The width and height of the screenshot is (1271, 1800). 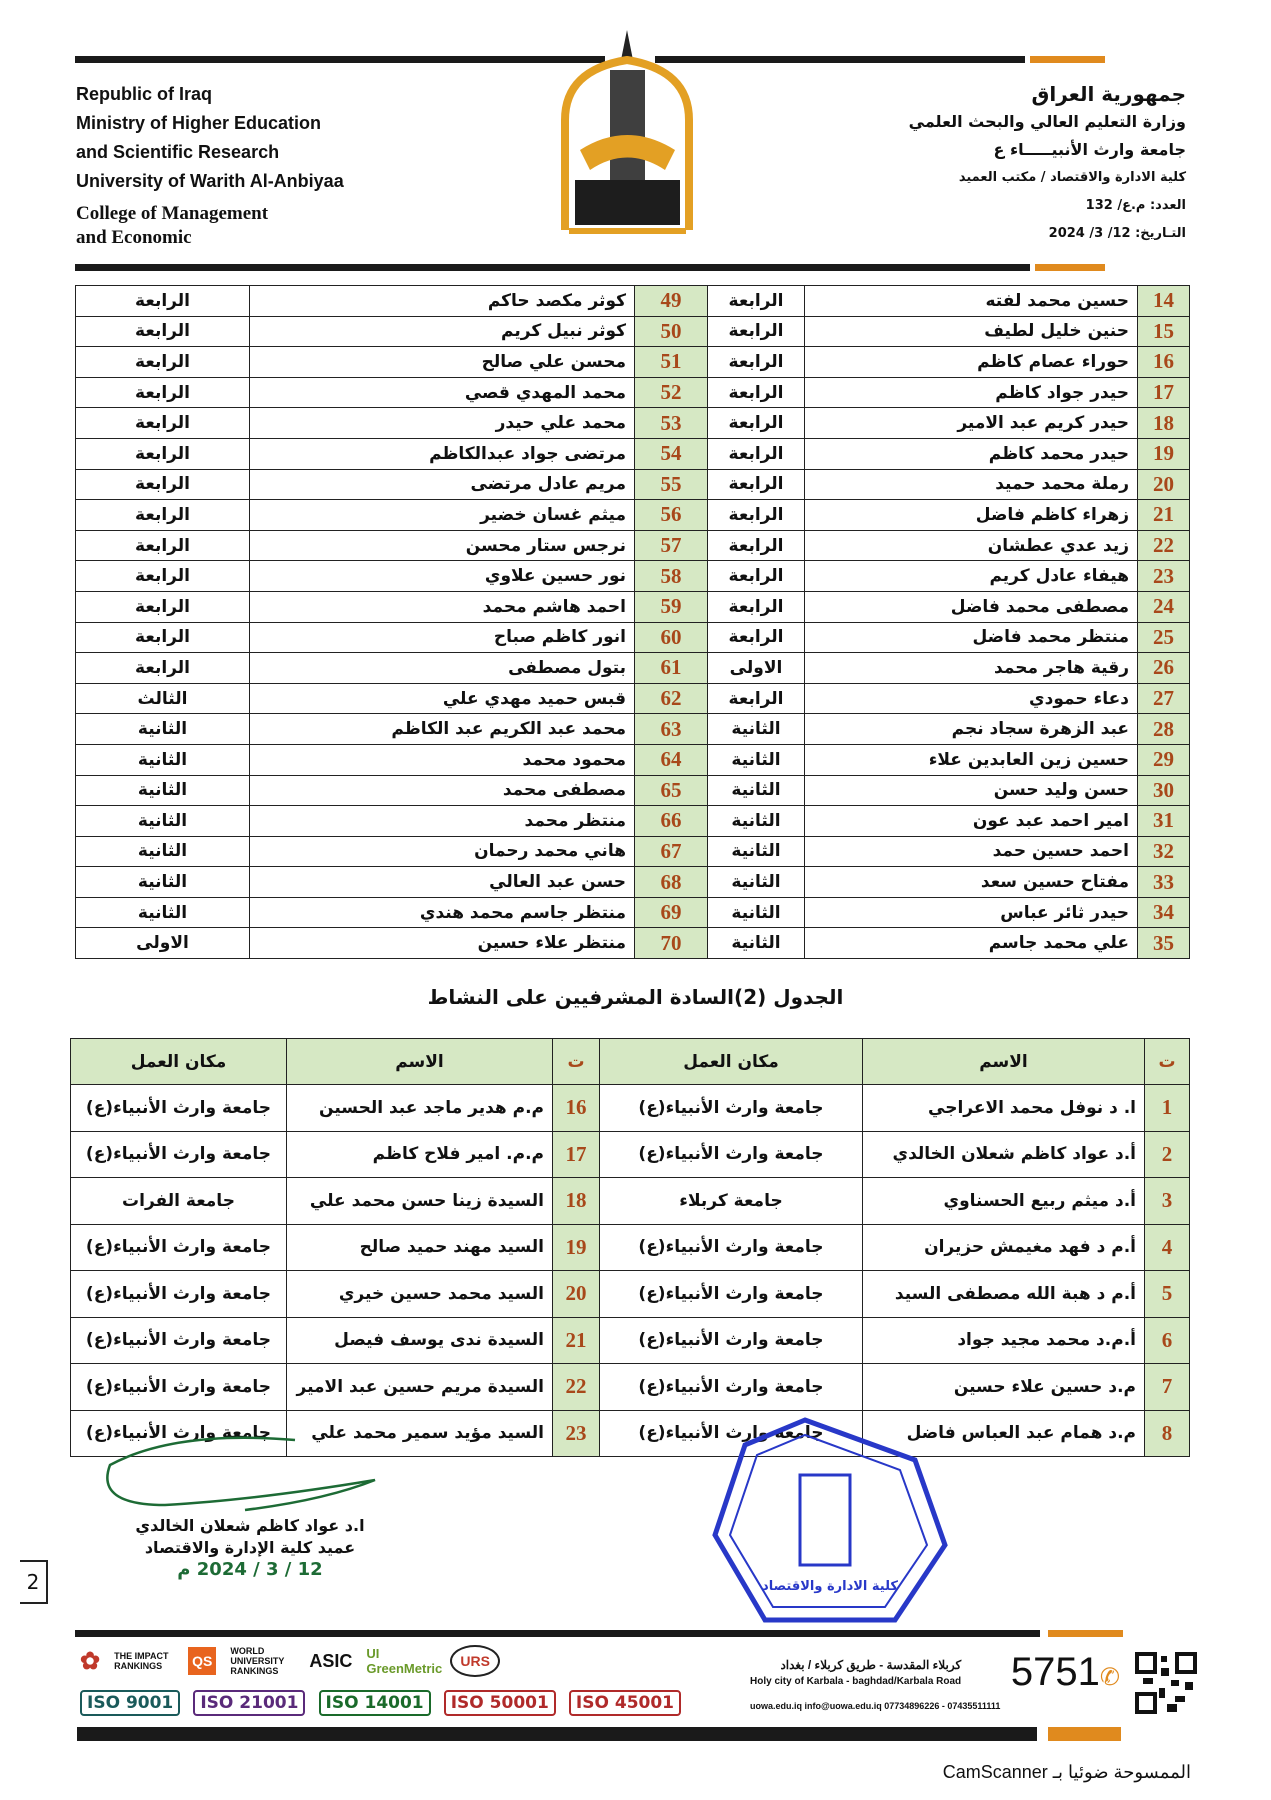 What do you see at coordinates (442, 698) in the screenshot?
I see `student-name: قبس حميد مهدي علي` at bounding box center [442, 698].